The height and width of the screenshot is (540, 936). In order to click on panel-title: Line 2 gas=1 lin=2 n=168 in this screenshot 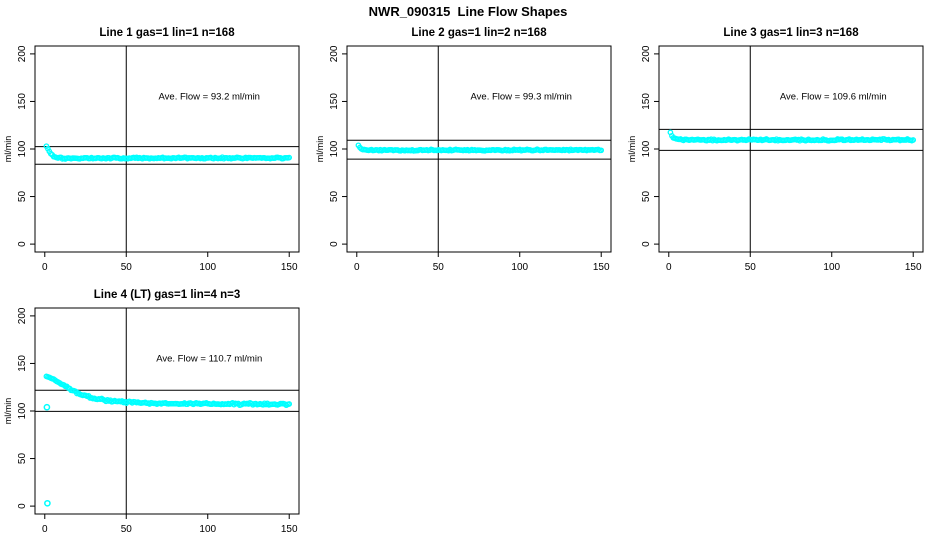, I will do `click(479, 33)`.